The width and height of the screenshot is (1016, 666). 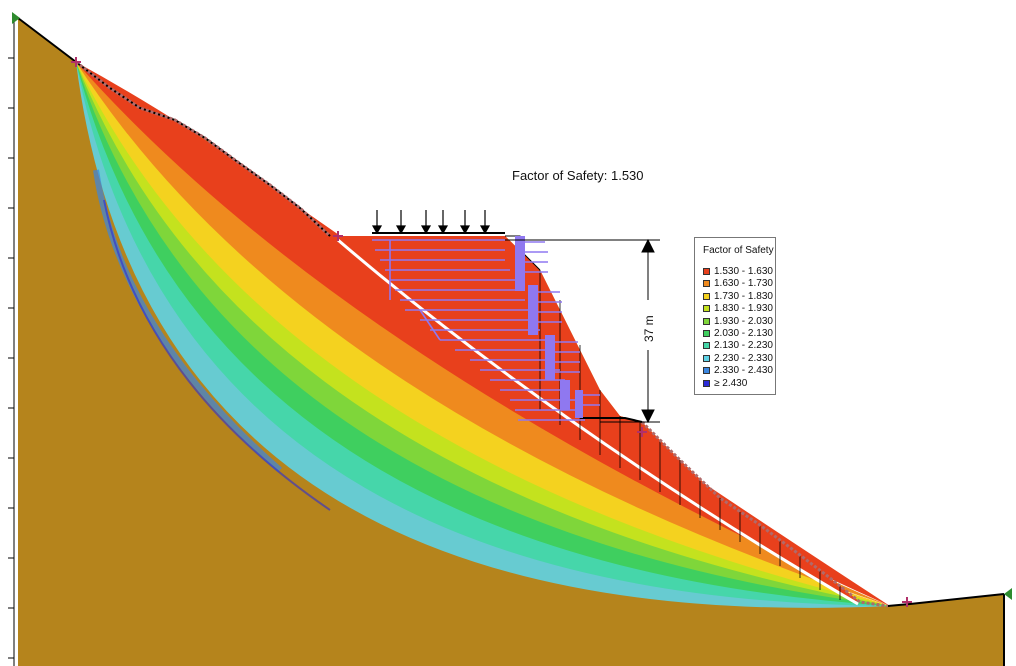 I want to click on left-axis-ticks, so click(x=11, y=358).